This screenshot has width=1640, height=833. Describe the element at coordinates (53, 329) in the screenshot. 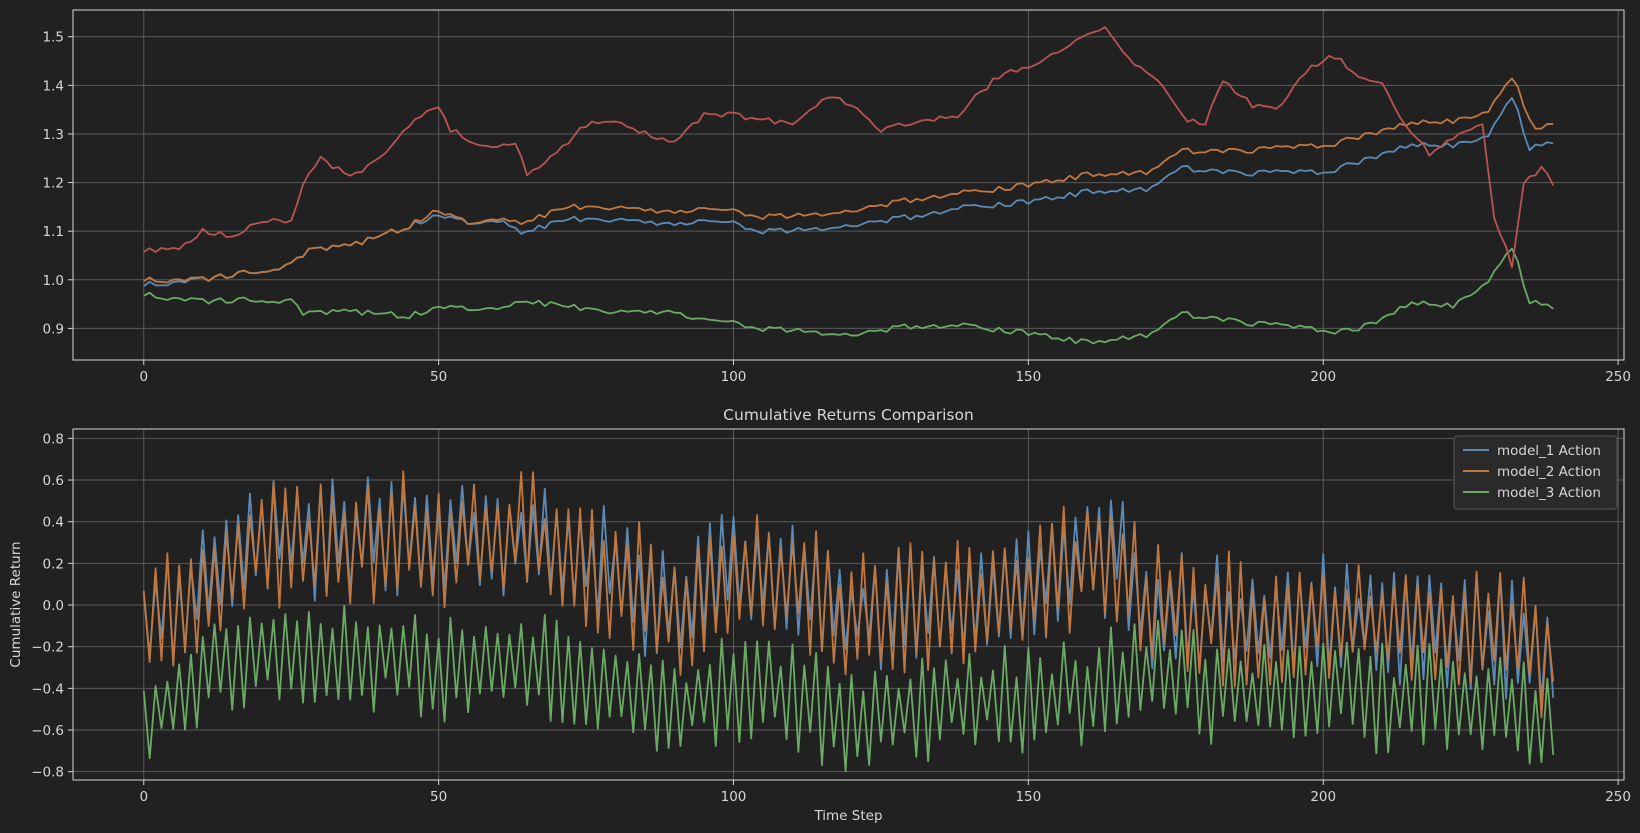

I see `y-tick-label: 0.9` at that location.